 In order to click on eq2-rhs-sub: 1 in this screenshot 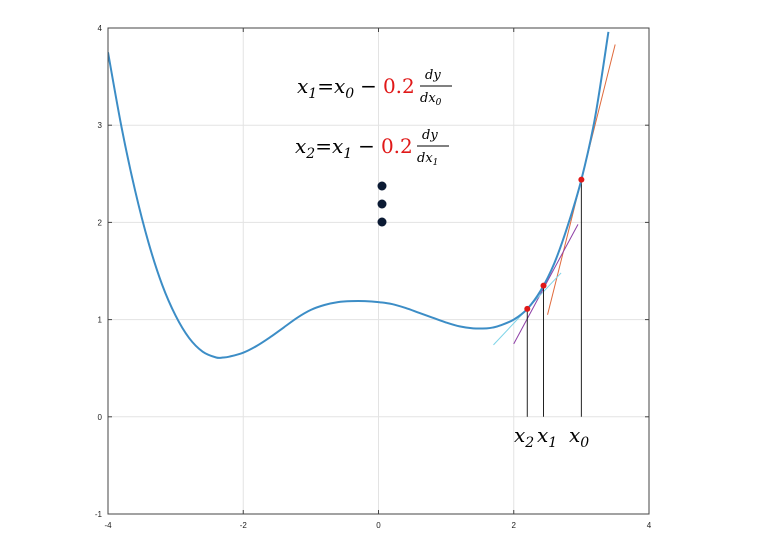, I will do `click(347, 154)`.